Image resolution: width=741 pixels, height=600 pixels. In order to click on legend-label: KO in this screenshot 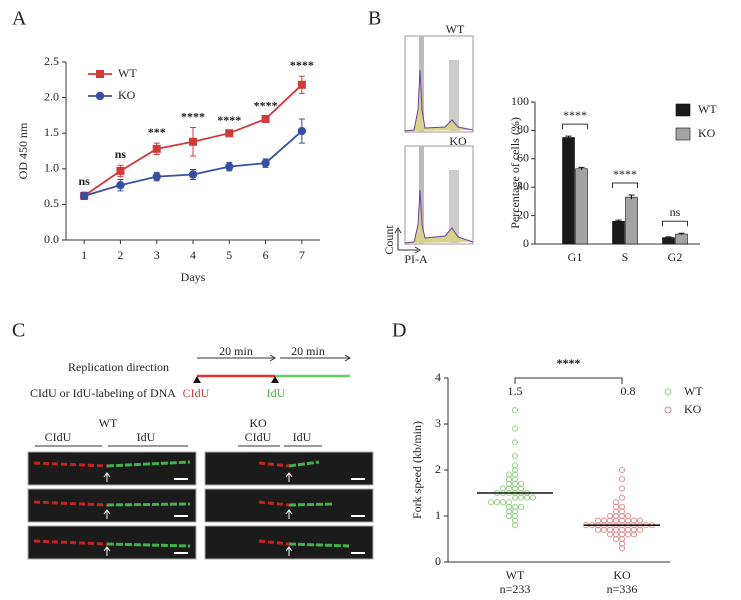, I will do `click(693, 409)`.